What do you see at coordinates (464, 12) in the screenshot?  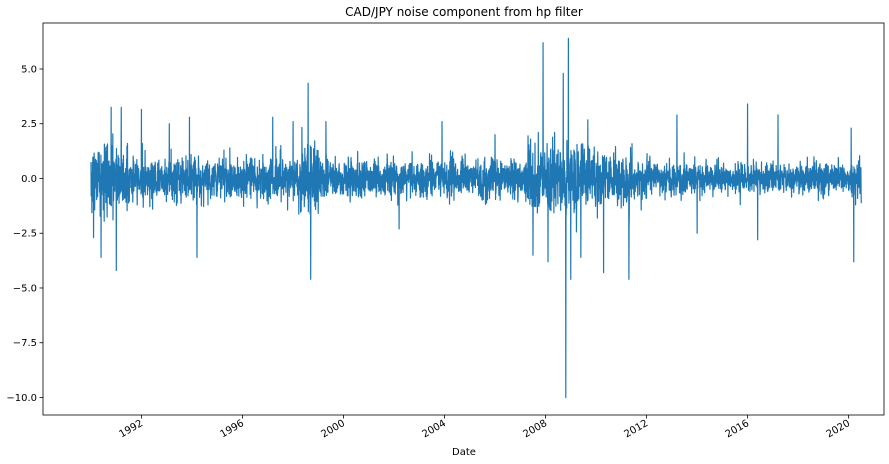 I see `chart-title: CAD/JPY noise component from hp filter` at bounding box center [464, 12].